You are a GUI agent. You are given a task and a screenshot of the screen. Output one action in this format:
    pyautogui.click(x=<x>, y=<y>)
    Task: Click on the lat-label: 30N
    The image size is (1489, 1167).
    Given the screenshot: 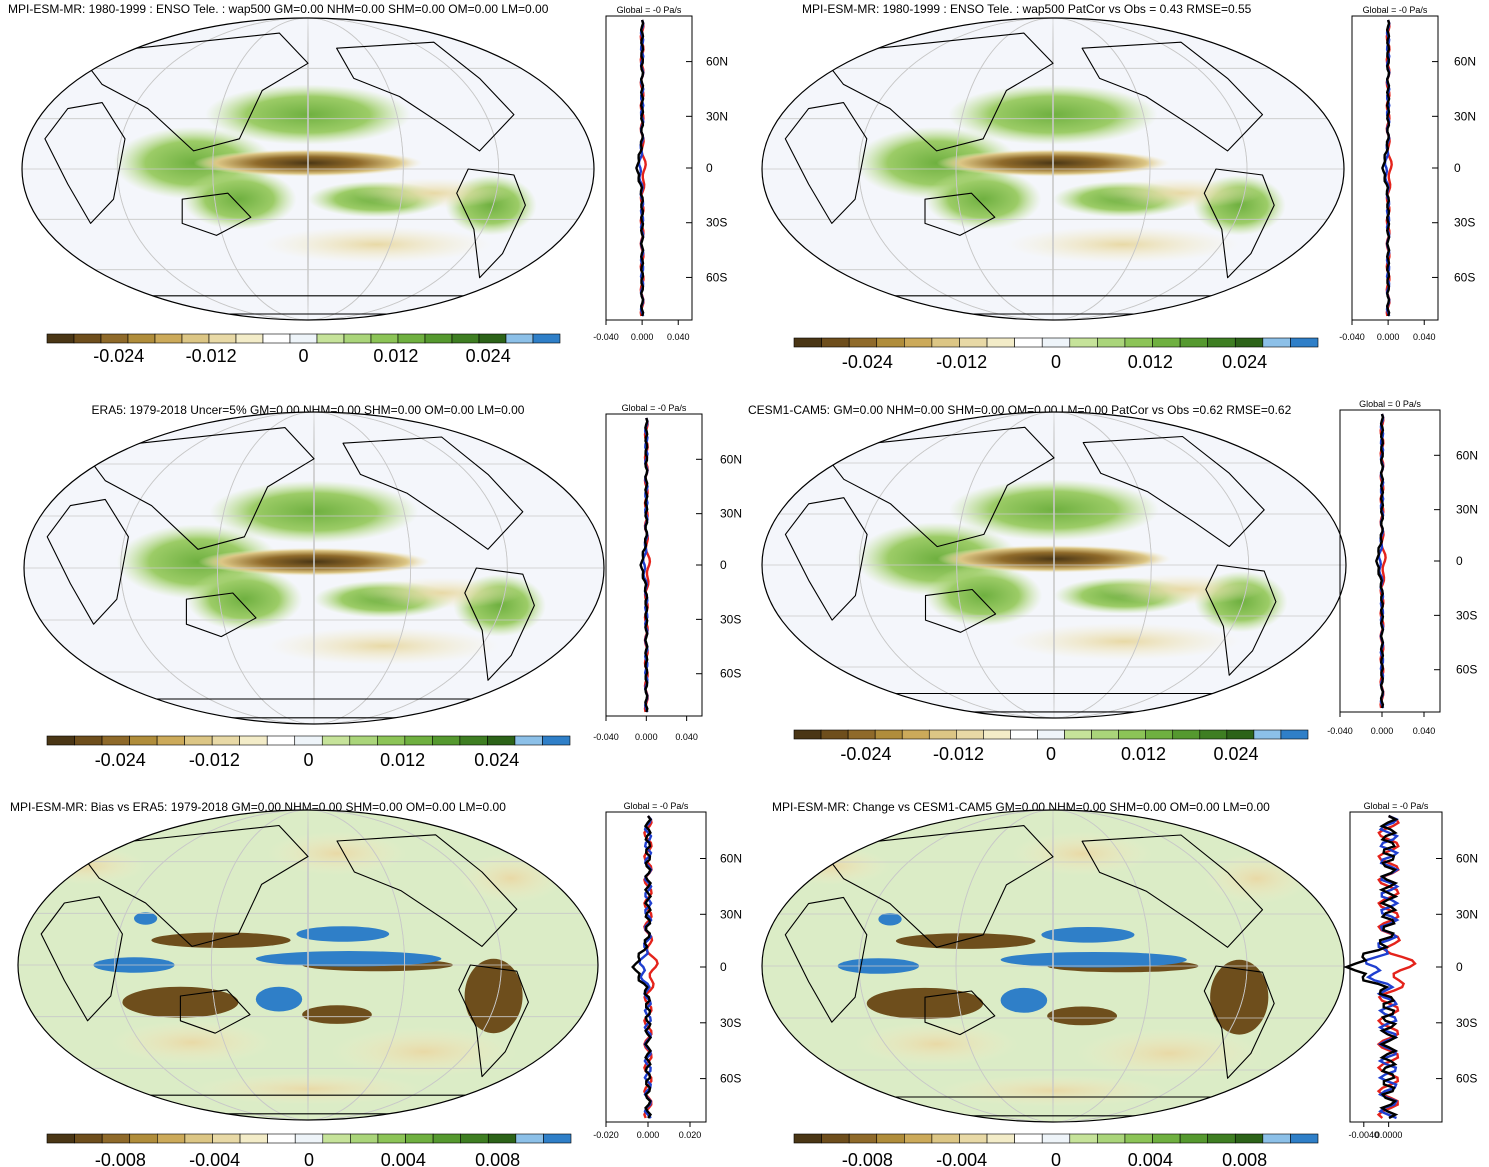 What is the action you would take?
    pyautogui.click(x=1465, y=116)
    